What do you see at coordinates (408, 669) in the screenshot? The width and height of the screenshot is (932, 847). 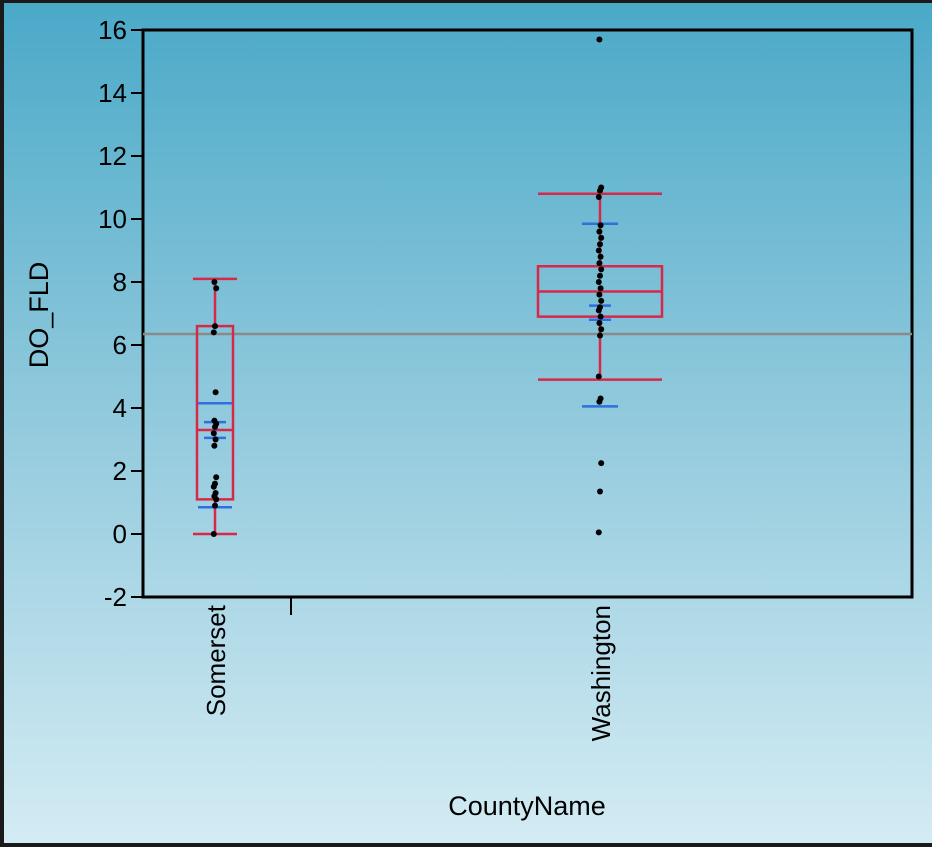 I see `x-axis: Somerset Washington` at bounding box center [408, 669].